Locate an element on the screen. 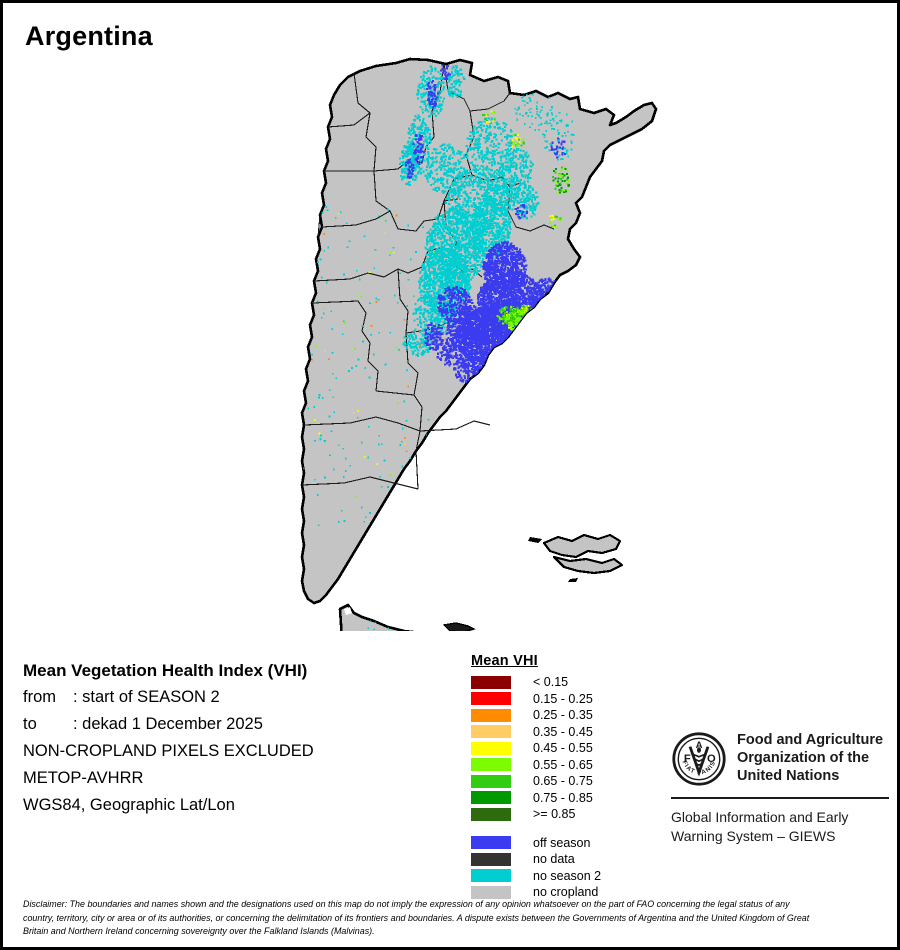 The height and width of the screenshot is (950, 900). legend-special-list: off season no data no season 2 no cropland is located at coordinates (561, 868).